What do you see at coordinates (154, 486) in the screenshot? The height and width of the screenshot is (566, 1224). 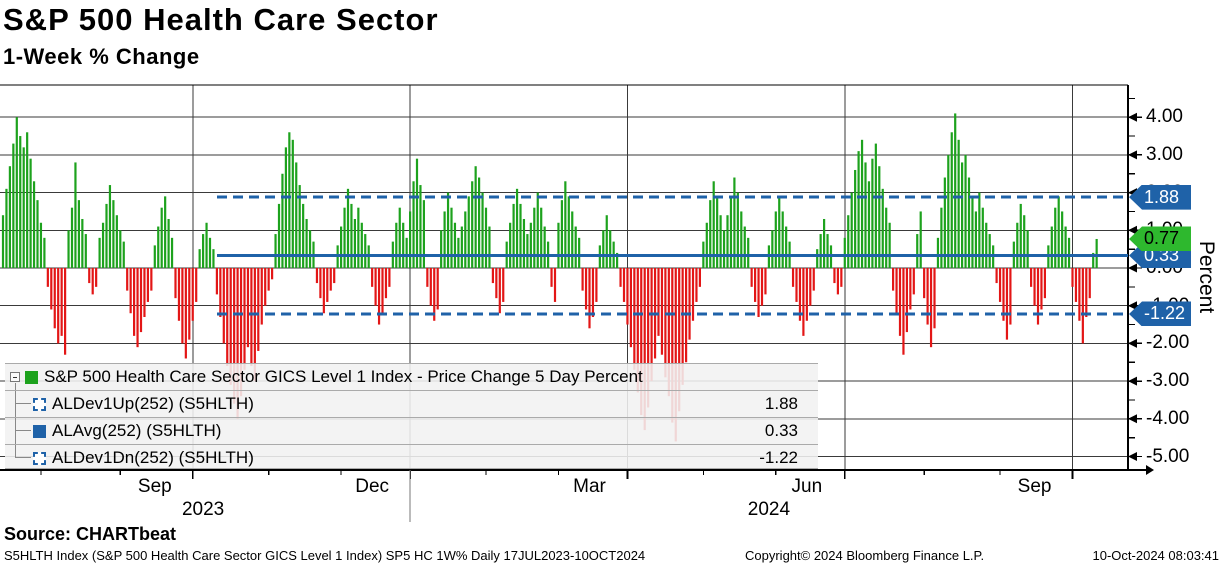 I see `x-tick-label: Sep` at bounding box center [154, 486].